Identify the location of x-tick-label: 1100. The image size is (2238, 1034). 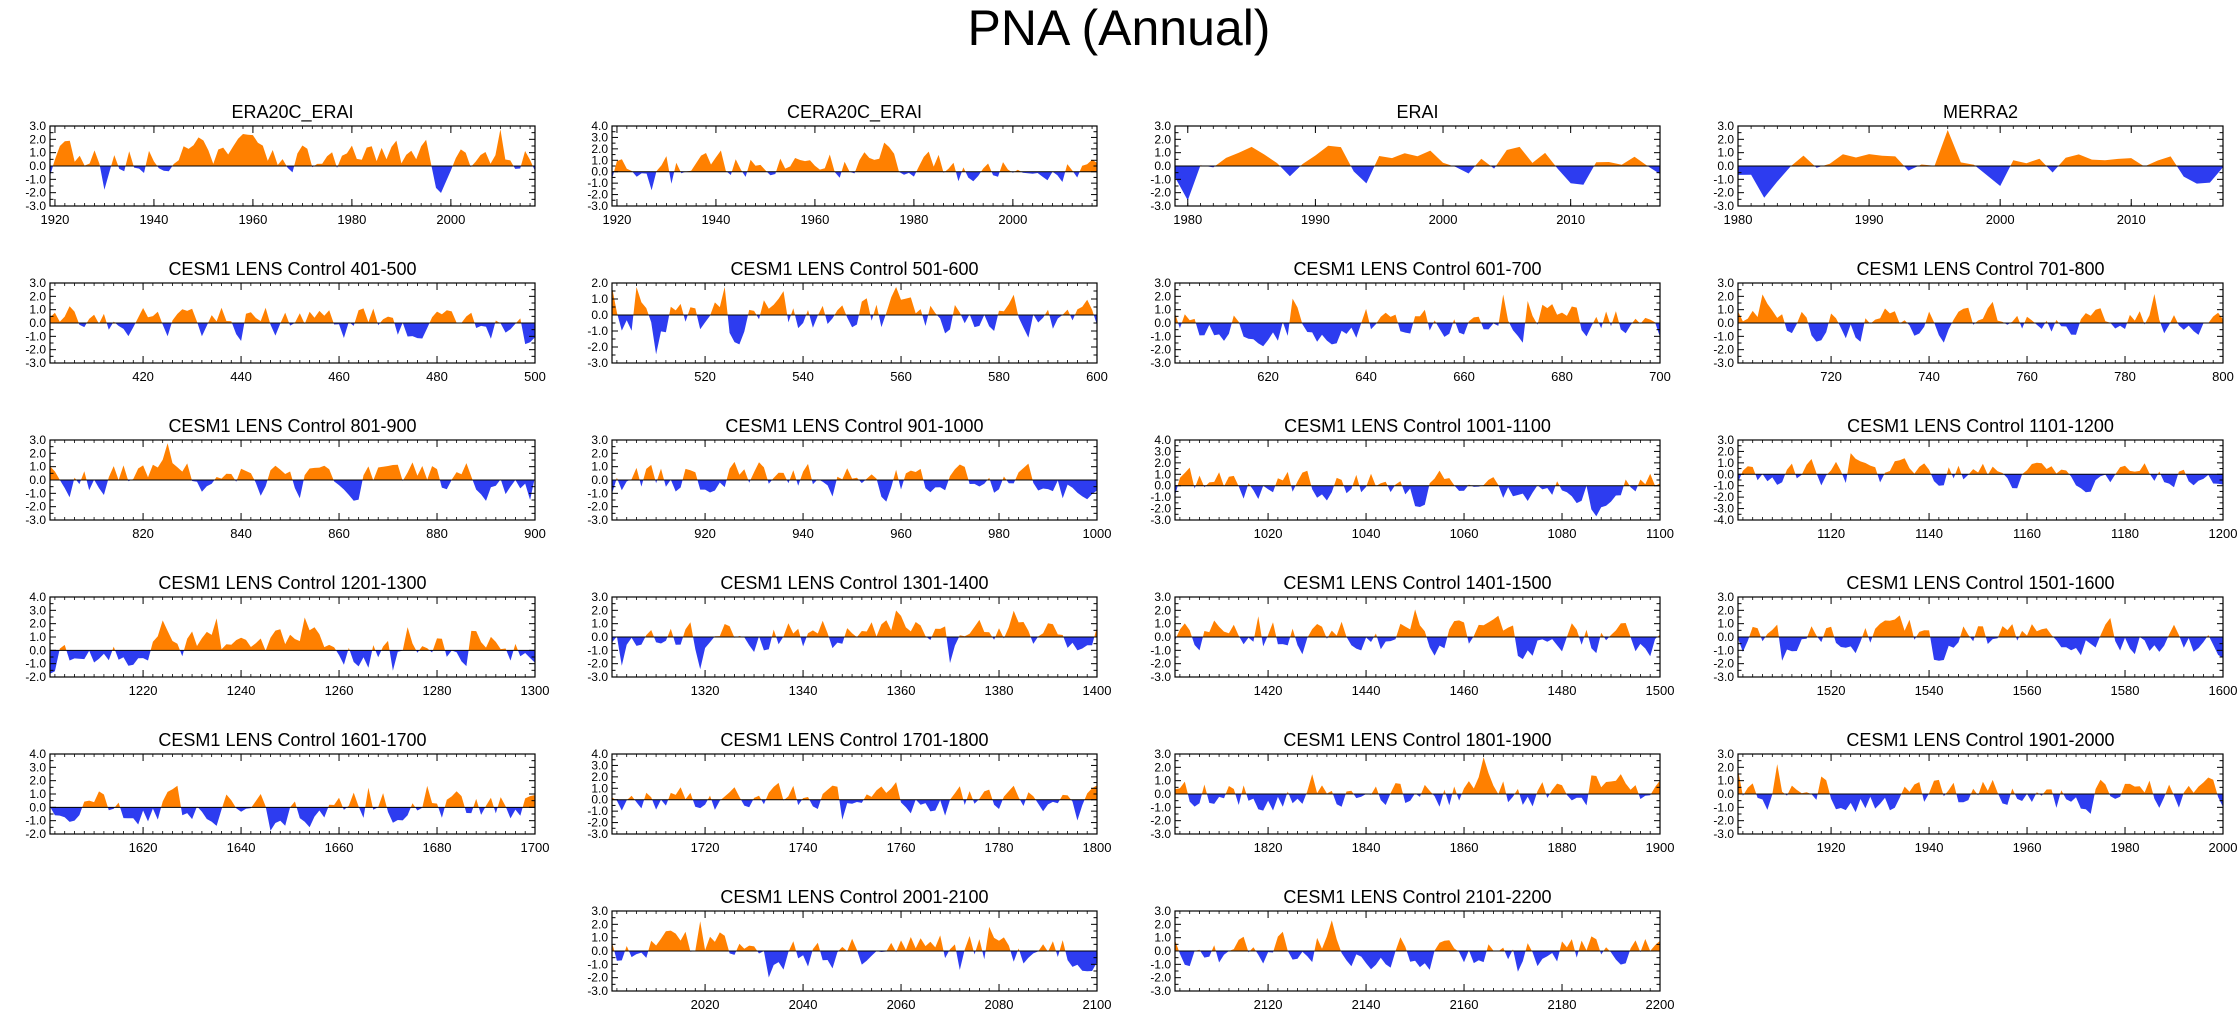
(1660, 533).